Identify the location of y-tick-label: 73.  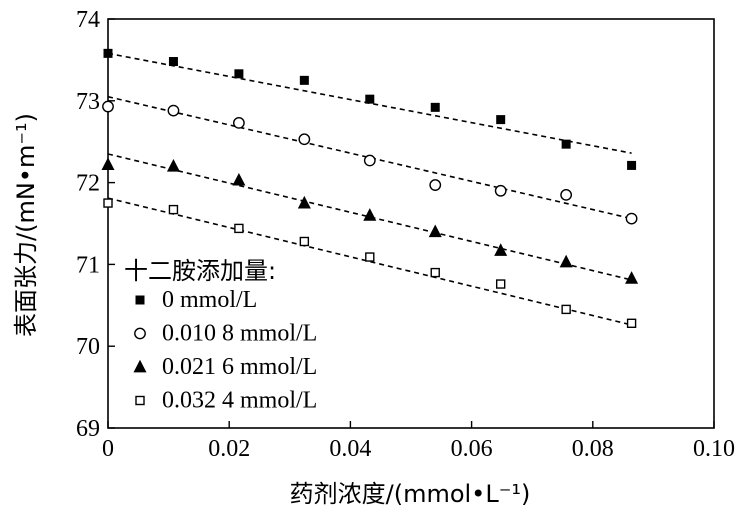
(88, 102).